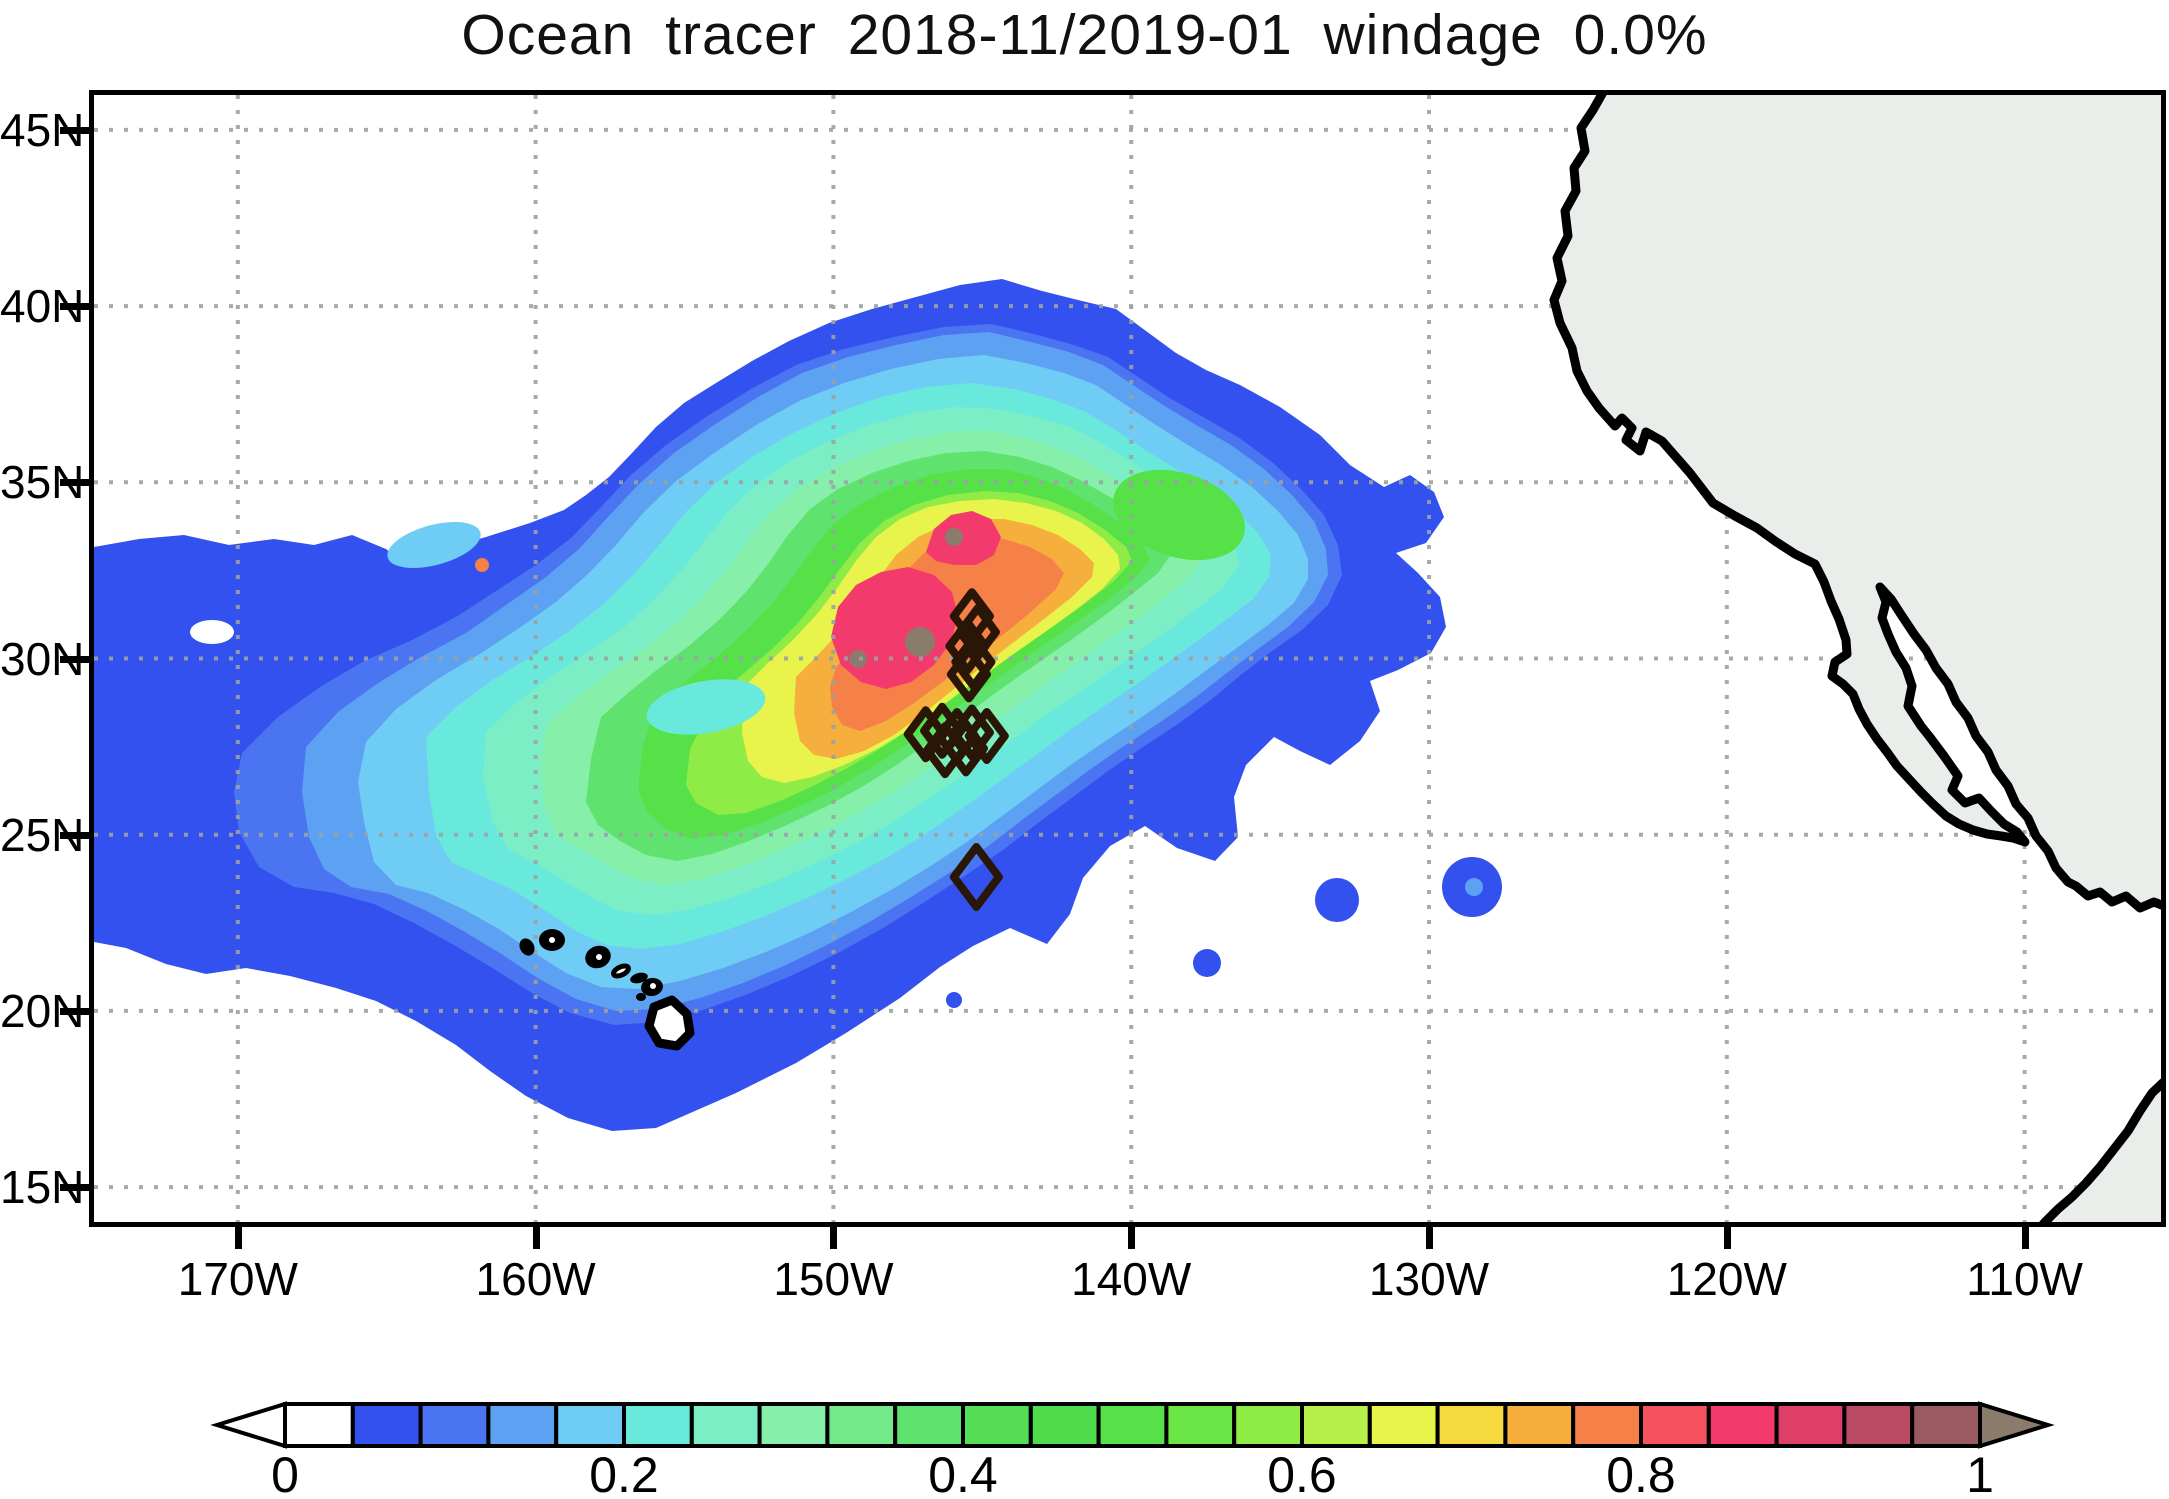  I want to click on y-tick-label-25N: 25N, so click(42, 834).